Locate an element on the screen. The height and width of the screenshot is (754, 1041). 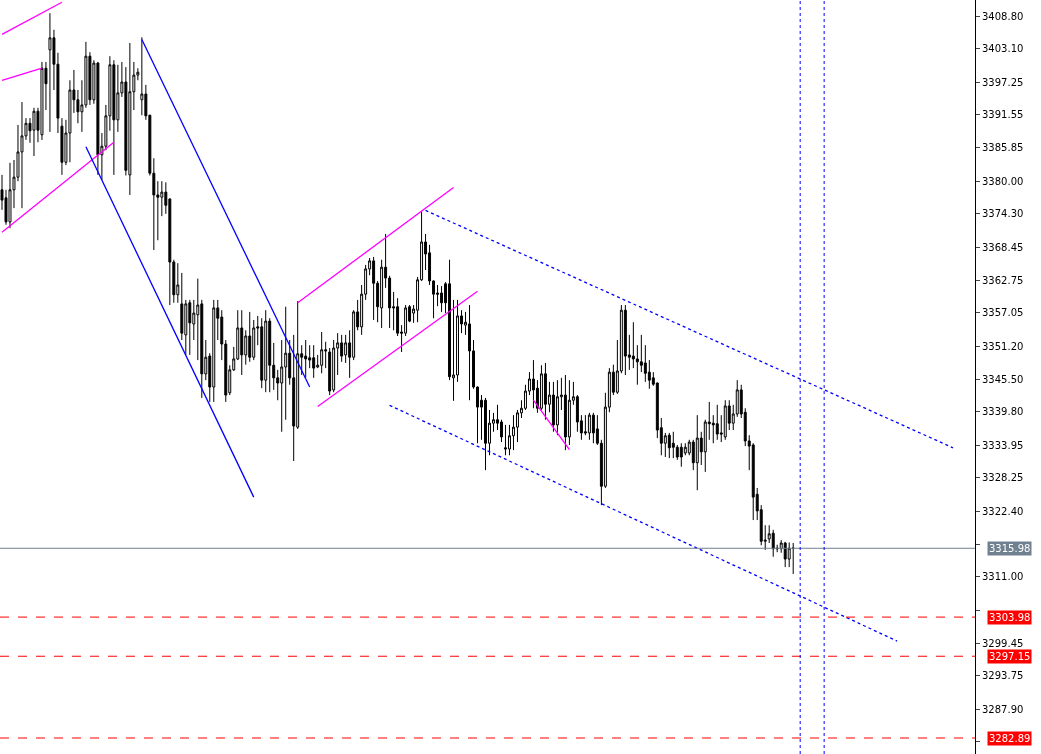
ref-line-label: 3315.98 is located at coordinates (1010, 548).